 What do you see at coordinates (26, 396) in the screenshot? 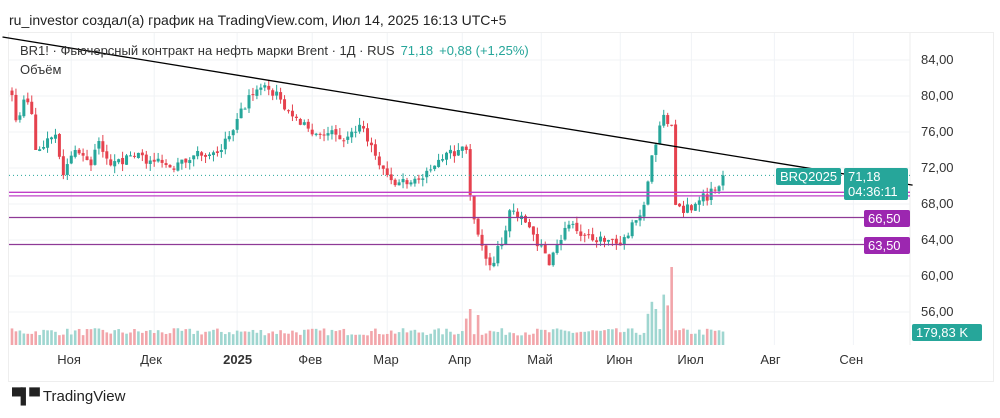
I see `tradingview-logo-icon: ▀▌▀` at bounding box center [26, 396].